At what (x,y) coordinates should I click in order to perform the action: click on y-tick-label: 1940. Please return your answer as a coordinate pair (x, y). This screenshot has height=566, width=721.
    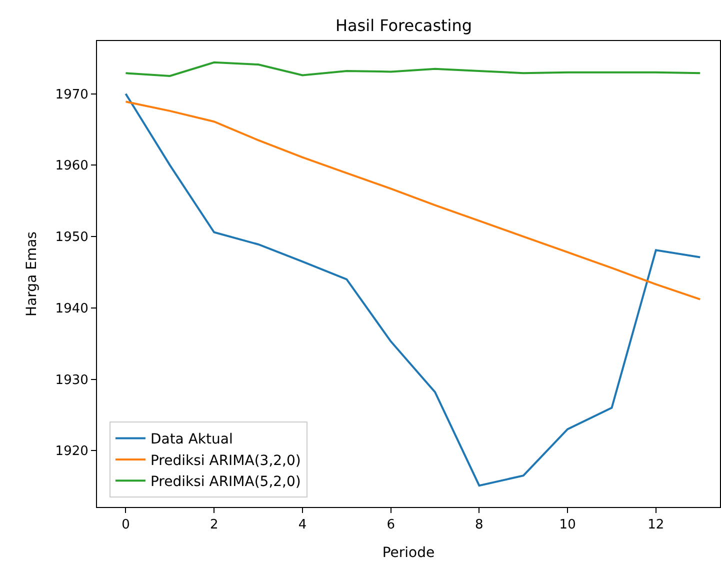
    Looking at the image, I should click on (71, 308).